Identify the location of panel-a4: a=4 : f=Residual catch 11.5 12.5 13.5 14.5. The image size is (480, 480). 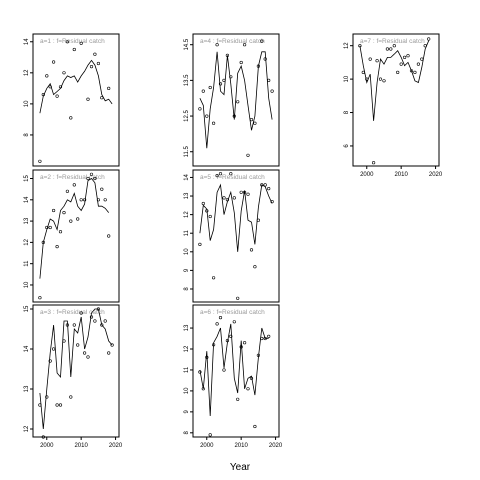
(232, 100).